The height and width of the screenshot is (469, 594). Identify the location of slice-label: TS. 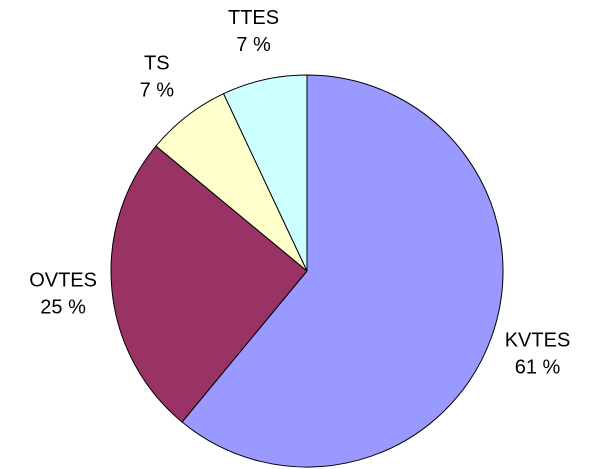
(157, 64).